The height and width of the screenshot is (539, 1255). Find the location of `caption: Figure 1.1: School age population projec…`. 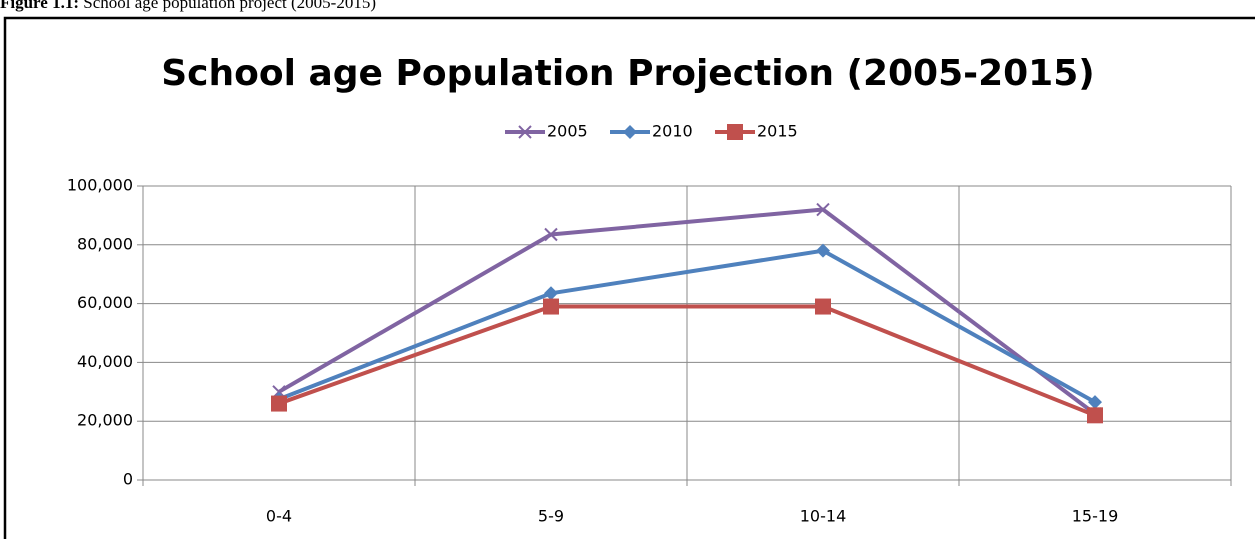

caption: Figure 1.1: School age population projec… is located at coordinates (188, 6).